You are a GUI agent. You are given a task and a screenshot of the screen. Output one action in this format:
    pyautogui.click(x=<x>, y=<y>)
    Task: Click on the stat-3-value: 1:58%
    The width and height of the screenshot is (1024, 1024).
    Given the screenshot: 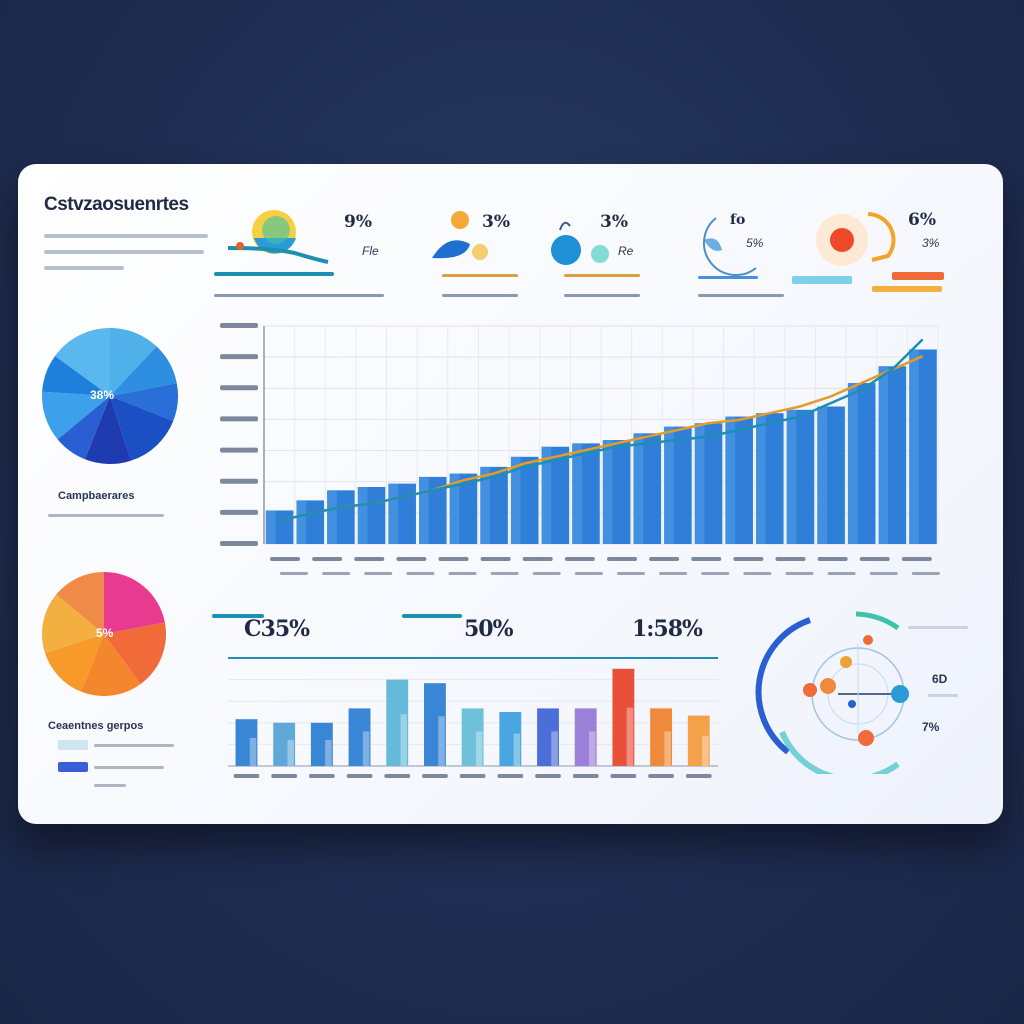 What is the action you would take?
    pyautogui.click(x=667, y=629)
    